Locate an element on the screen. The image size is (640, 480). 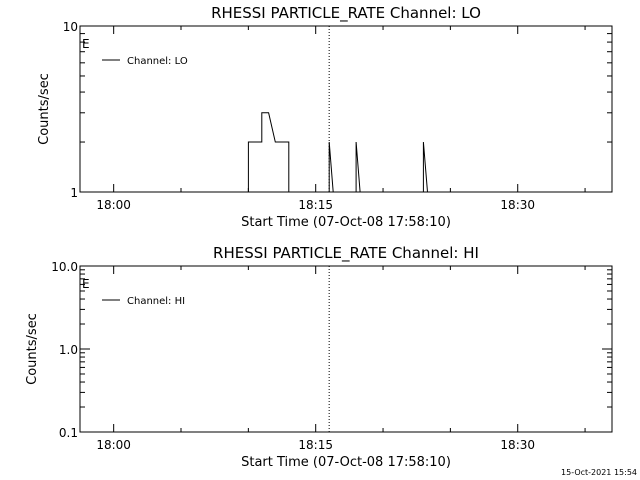
chart-title: RHESSI PARTICLE_RATE Channel: LO is located at coordinates (346, 13).